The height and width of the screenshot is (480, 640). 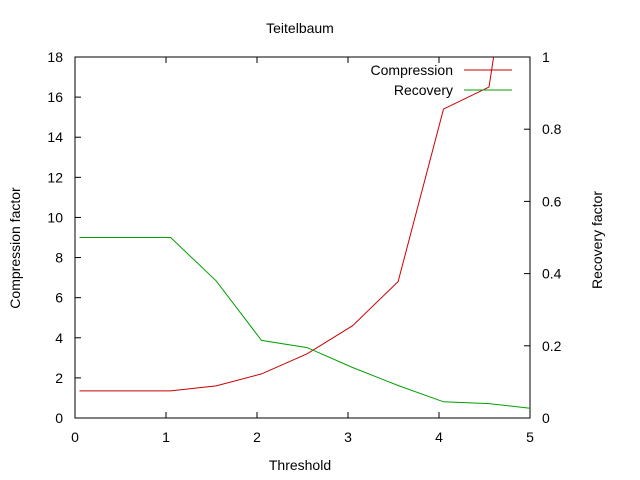 What do you see at coordinates (348, 437) in the screenshot?
I see `x-tick-label: 3` at bounding box center [348, 437].